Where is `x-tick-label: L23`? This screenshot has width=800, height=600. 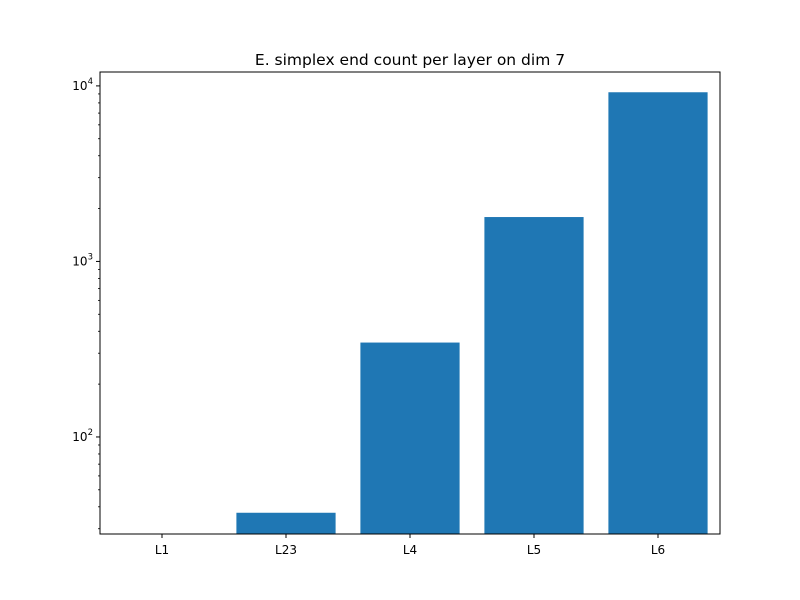
x-tick-label: L23 is located at coordinates (286, 550).